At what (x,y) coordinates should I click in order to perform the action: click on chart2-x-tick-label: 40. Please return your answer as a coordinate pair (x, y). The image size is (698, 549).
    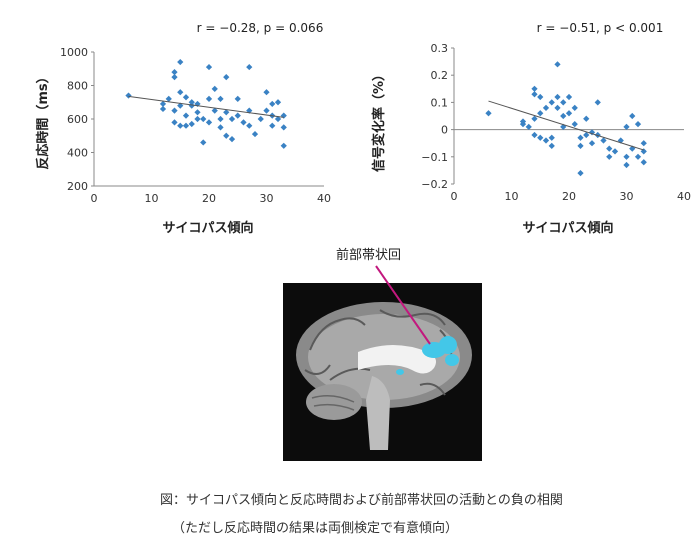
    Looking at the image, I should click on (684, 196).